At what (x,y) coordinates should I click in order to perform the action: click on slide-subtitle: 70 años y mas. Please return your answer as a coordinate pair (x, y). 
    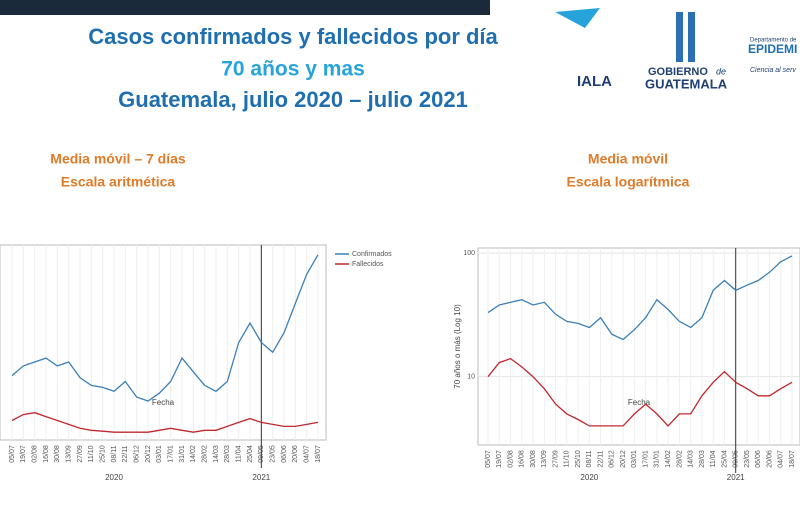
    Looking at the image, I should click on (293, 69).